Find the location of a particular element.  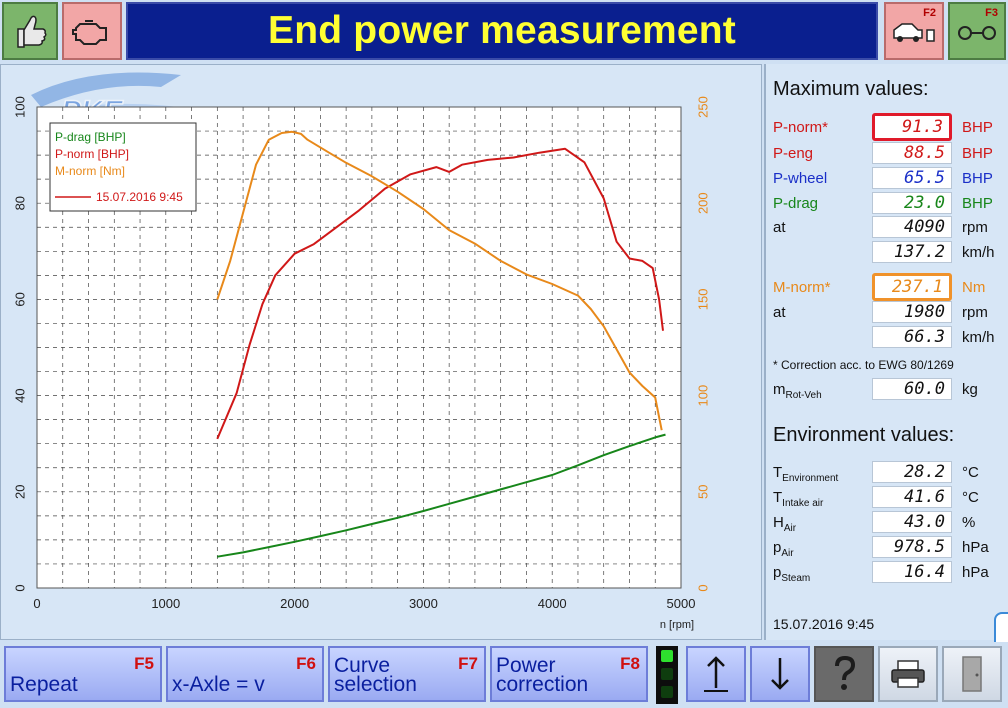

power-correction-key: F8 is located at coordinates (630, 663).